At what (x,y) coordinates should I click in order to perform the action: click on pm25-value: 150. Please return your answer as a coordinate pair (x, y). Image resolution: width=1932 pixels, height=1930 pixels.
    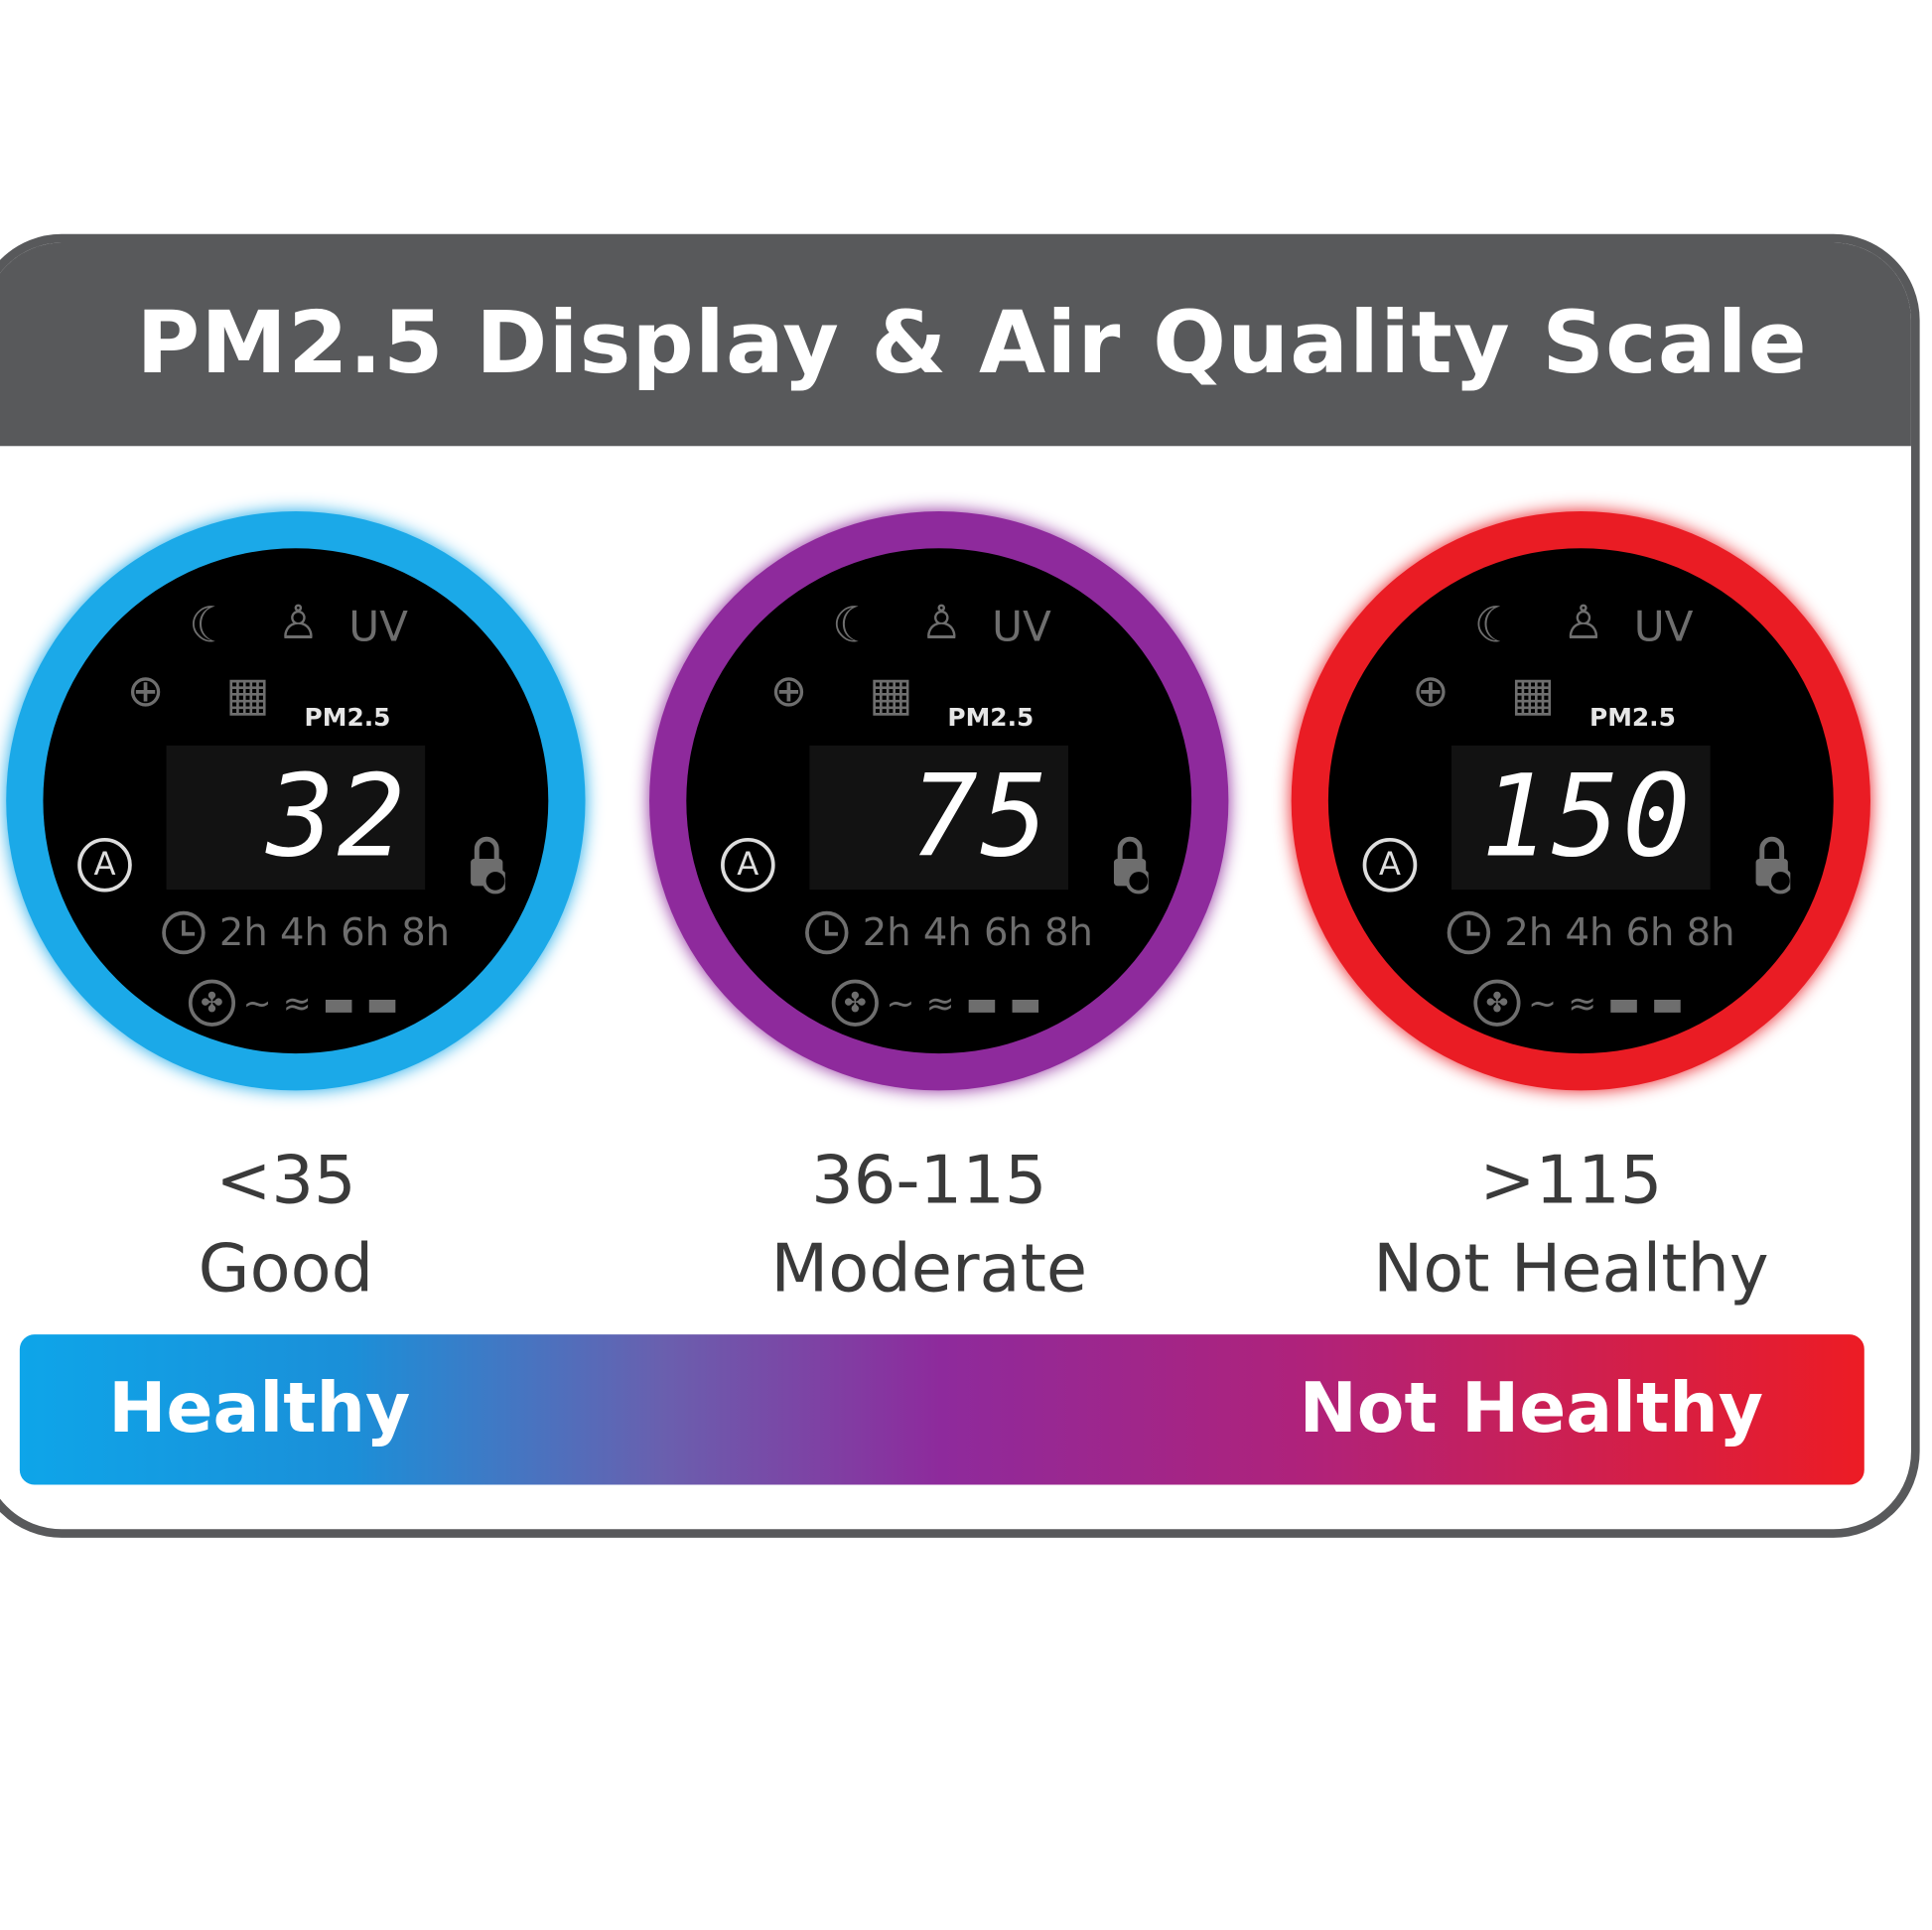
    Looking at the image, I should click on (1587, 816).